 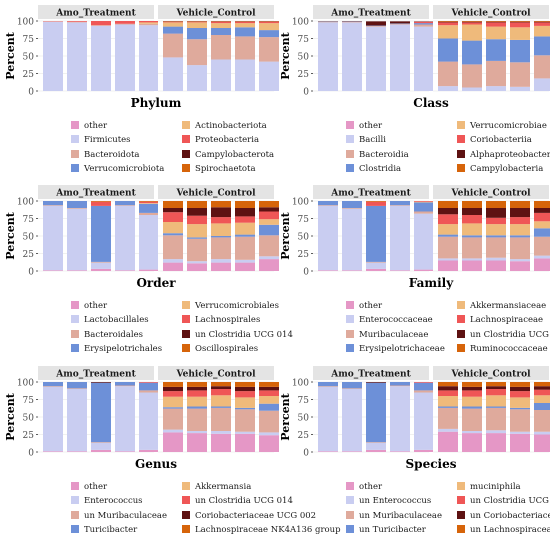 What do you see at coordinates (304, 238) in the screenshot?
I see `y-tick-label: 50` at bounding box center [304, 238].